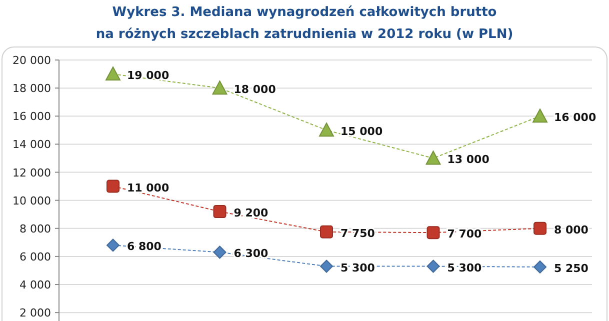  I want to click on y-tick-label: 6 000, so click(35, 257).